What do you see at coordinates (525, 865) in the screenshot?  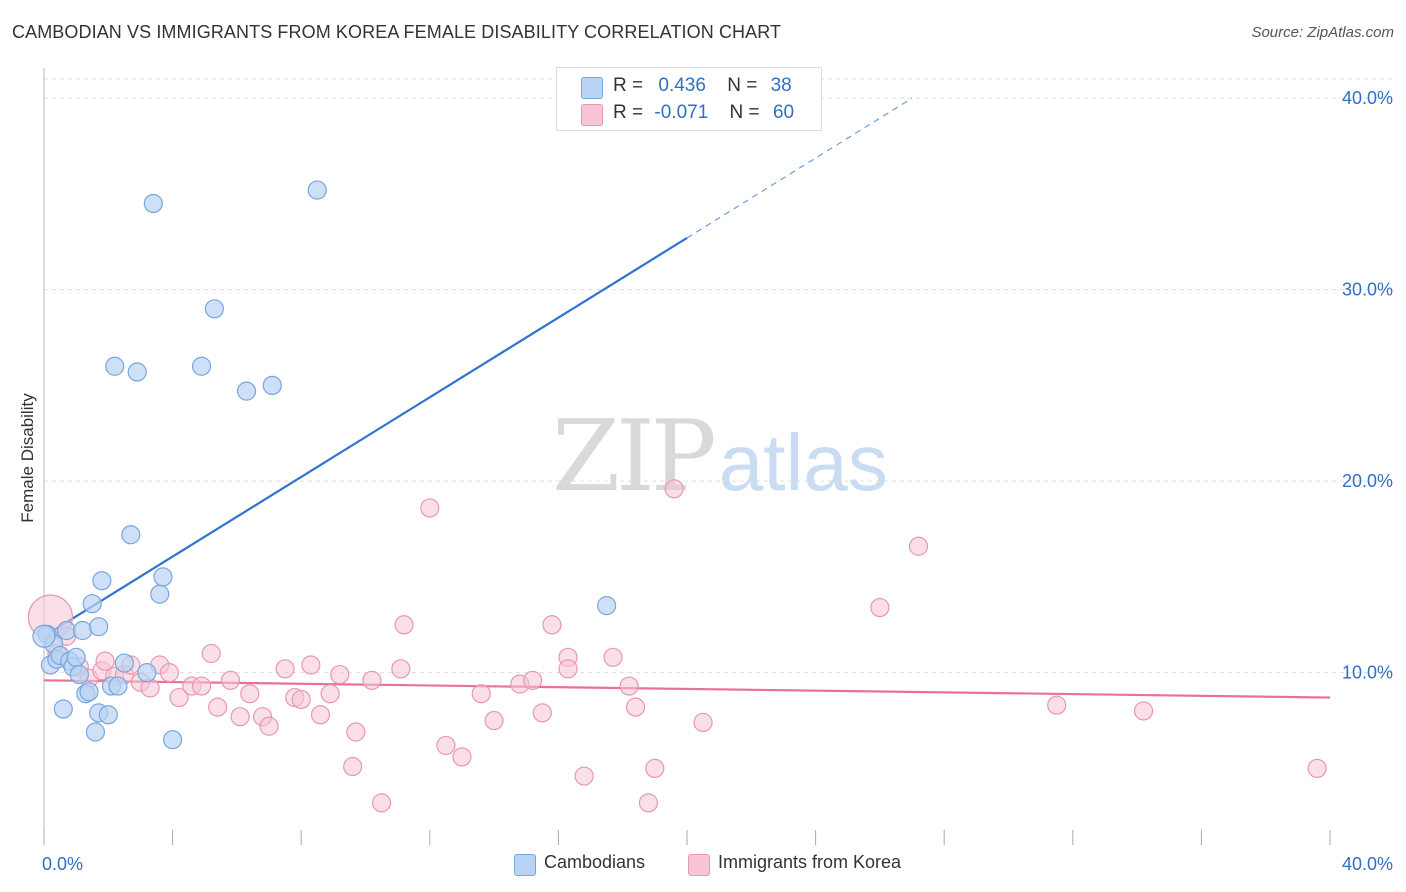 I see `bottom-legend-swatch-cambodians` at bounding box center [525, 865].